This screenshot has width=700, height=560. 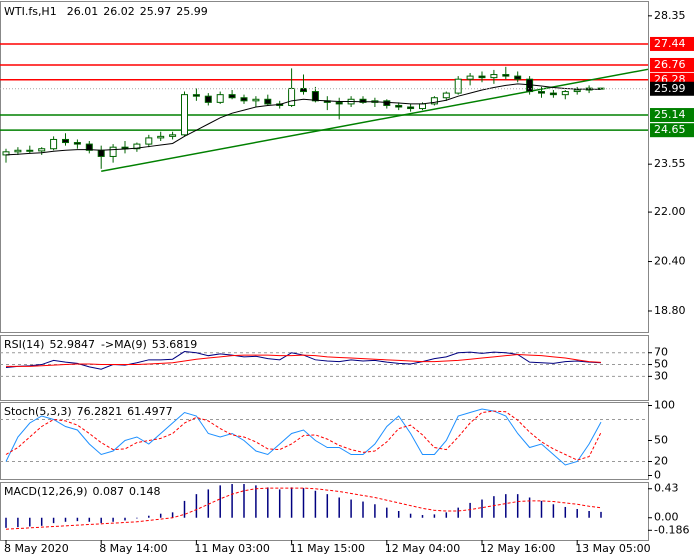 I want to click on y-tick-label: -0.186, so click(x=671, y=529).